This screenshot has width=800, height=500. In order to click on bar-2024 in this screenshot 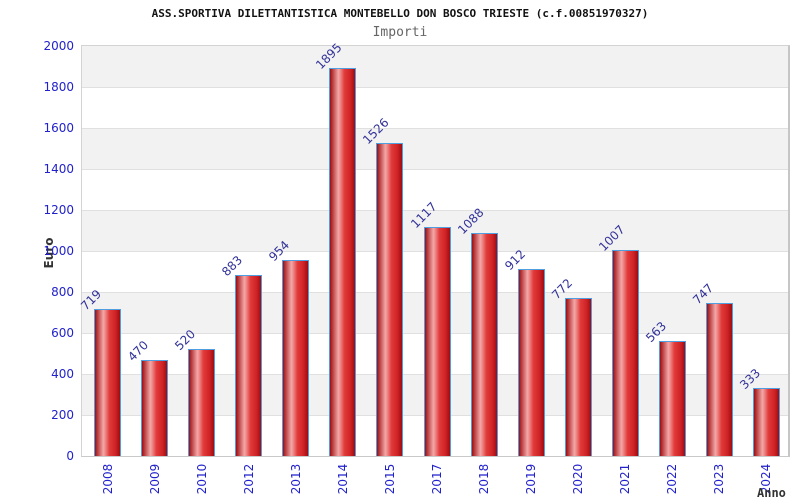, I will do `click(766, 421)`.